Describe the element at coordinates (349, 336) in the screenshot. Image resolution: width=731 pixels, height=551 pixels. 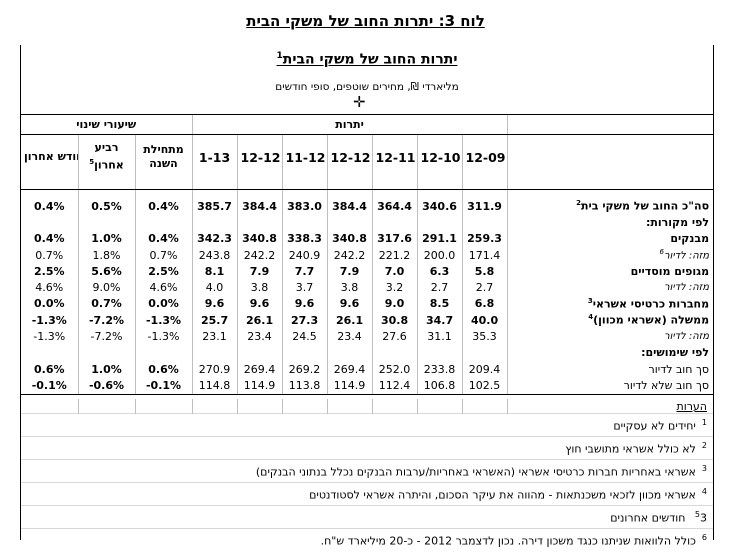
I see `balance-cell: 23.4` at that location.